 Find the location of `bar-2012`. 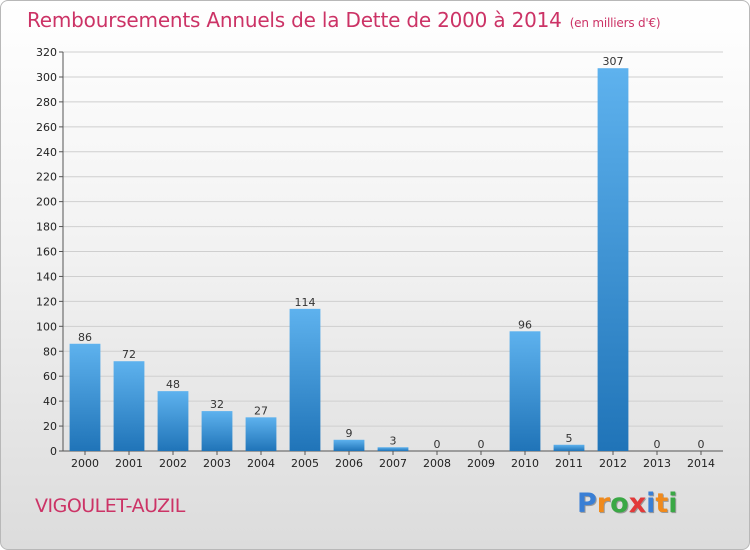

bar-2012 is located at coordinates (613, 259).